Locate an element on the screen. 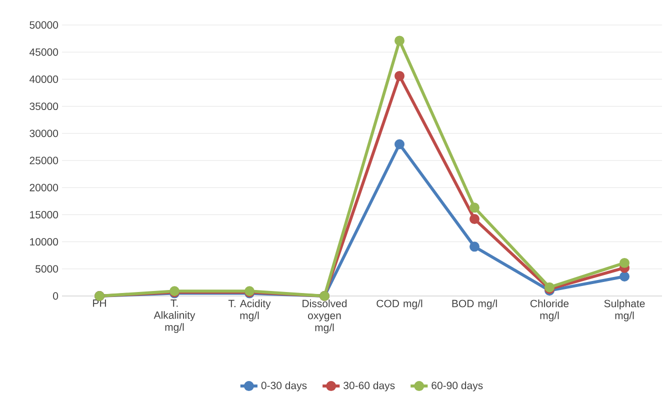 The width and height of the screenshot is (671, 415). legend-label: 60-90 days is located at coordinates (457, 387).